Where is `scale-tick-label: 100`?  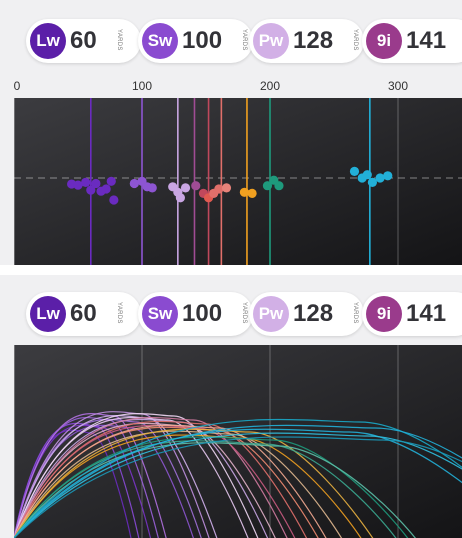
scale-tick-label: 100 is located at coordinates (142, 86).